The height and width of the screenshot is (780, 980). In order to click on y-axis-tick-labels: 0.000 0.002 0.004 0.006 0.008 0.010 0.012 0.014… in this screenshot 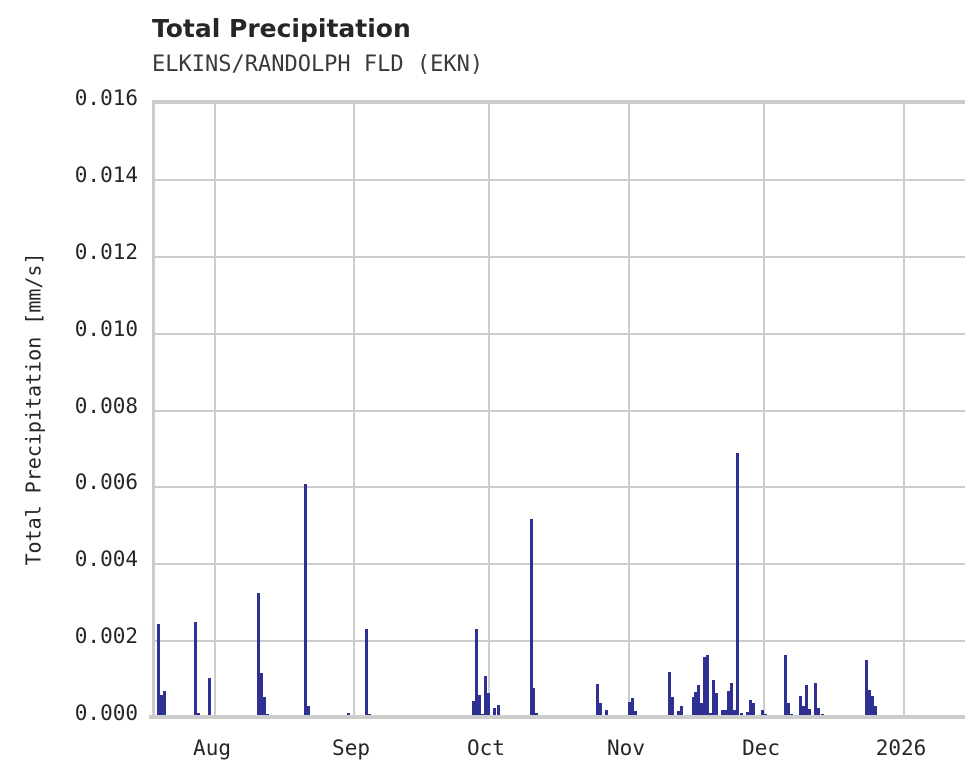, I will do `click(69, 390)`.